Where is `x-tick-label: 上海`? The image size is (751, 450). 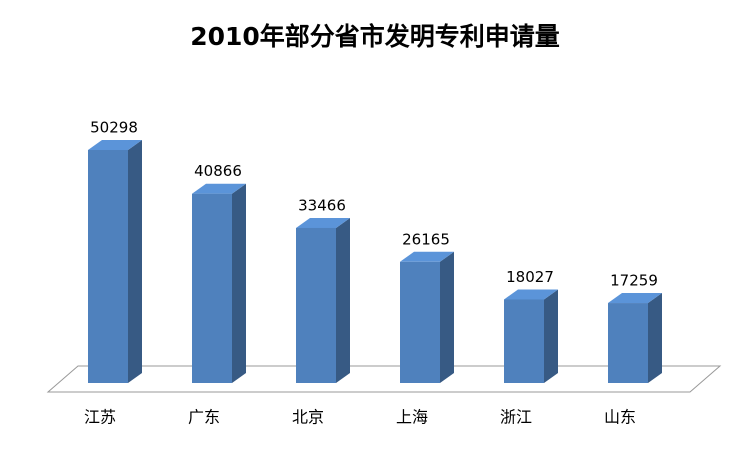
x-tick-label: 上海 is located at coordinates (412, 417).